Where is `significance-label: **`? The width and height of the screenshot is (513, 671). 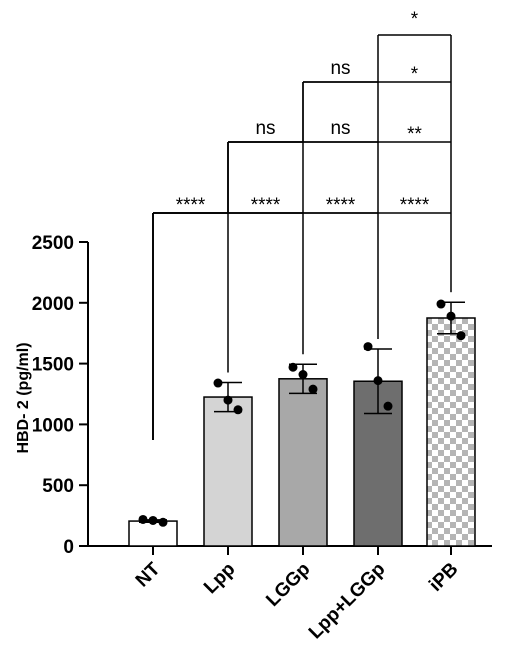 significance-label: ** is located at coordinates (414, 134).